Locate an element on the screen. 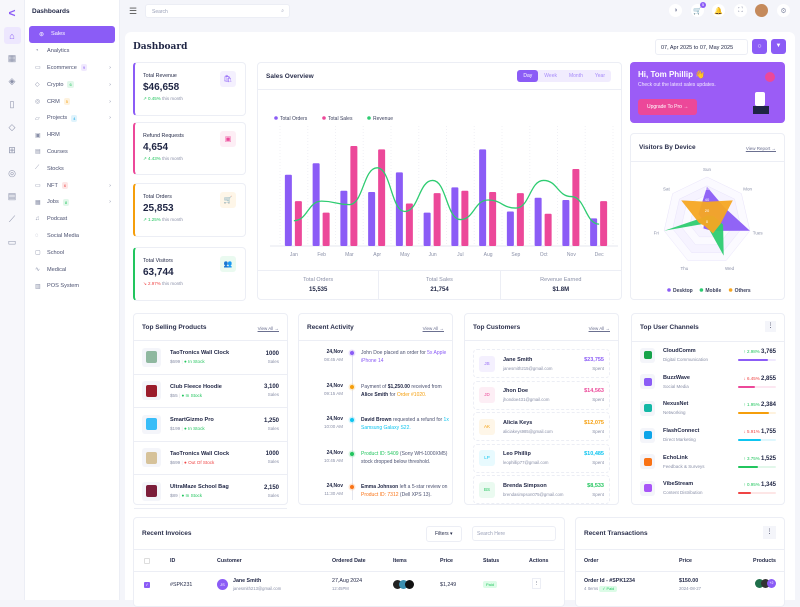  column-header: Ordered Date is located at coordinates (349, 560).